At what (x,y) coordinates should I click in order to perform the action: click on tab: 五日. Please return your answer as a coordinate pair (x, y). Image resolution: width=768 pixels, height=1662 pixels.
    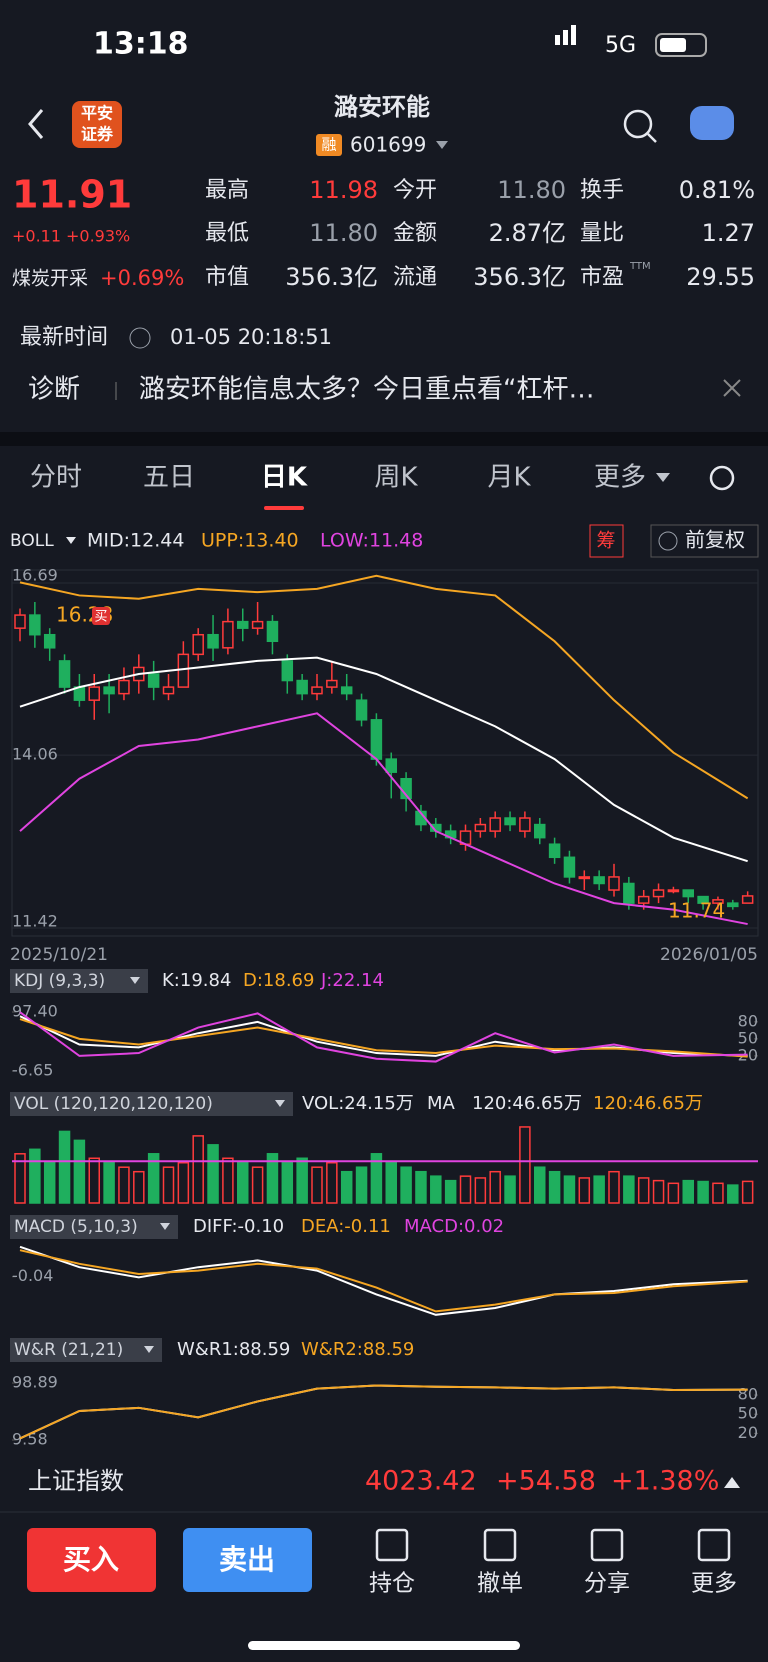
    Looking at the image, I should click on (169, 478).